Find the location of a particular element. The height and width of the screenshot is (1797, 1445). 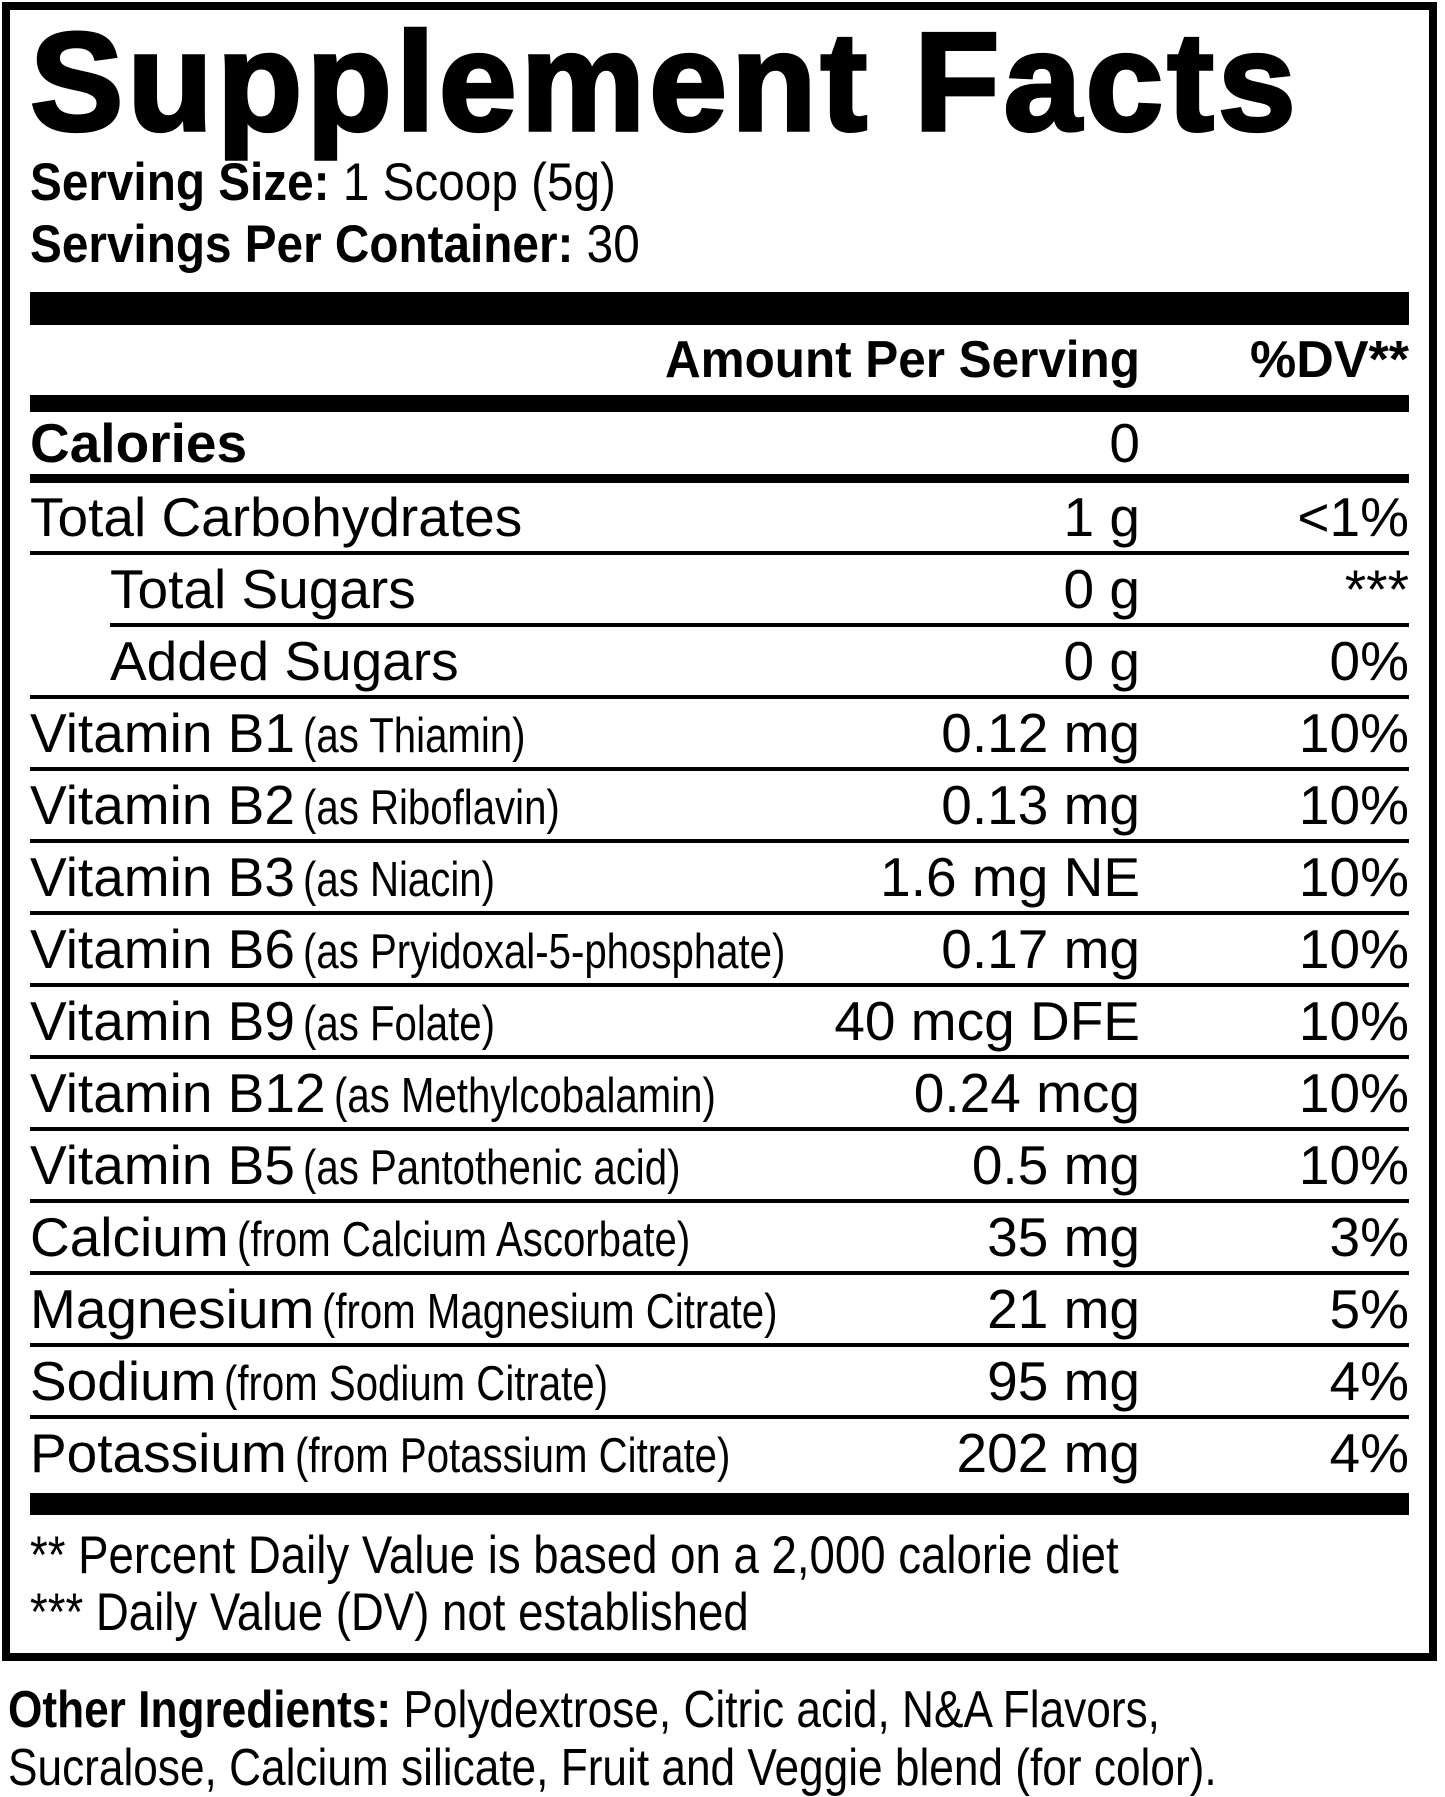

column-header-row: Amount Per Serving %DV** is located at coordinates (719, 360).